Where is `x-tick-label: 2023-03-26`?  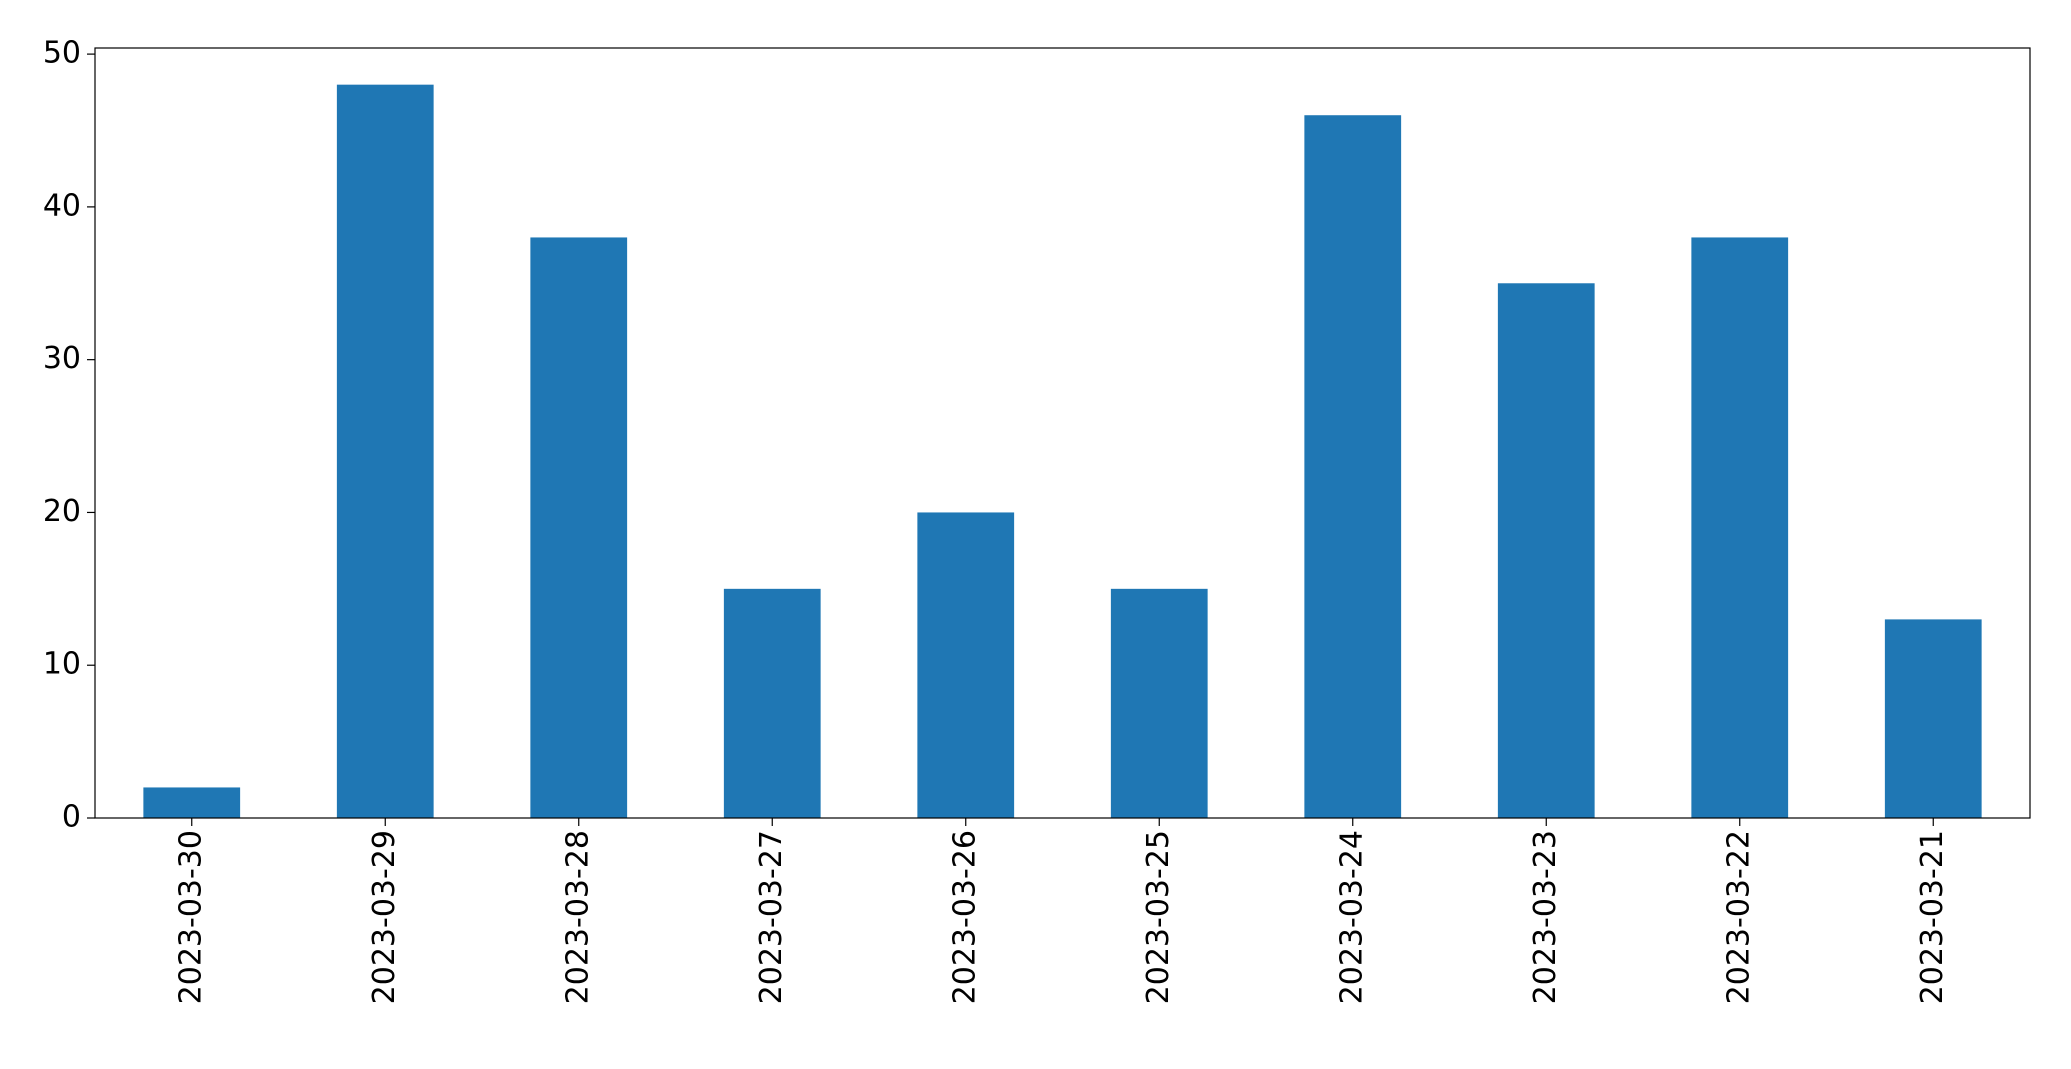 x-tick-label: 2023-03-26 is located at coordinates (964, 917).